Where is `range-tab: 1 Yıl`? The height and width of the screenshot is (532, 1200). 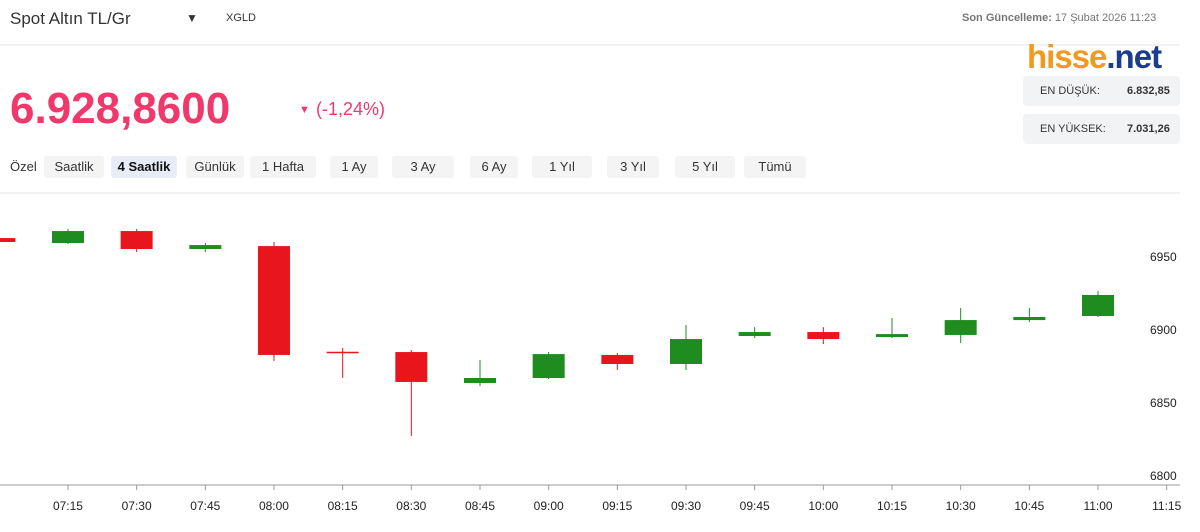
range-tab: 1 Yıl is located at coordinates (562, 167).